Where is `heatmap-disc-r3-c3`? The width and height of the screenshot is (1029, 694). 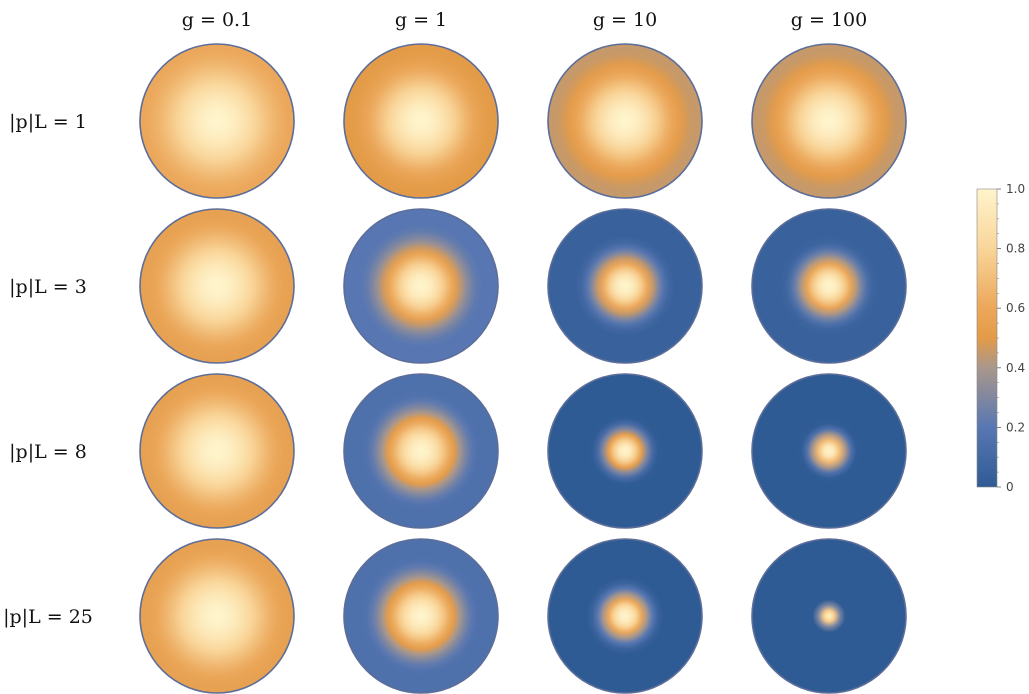
heatmap-disc-r3-c3 is located at coordinates (829, 616).